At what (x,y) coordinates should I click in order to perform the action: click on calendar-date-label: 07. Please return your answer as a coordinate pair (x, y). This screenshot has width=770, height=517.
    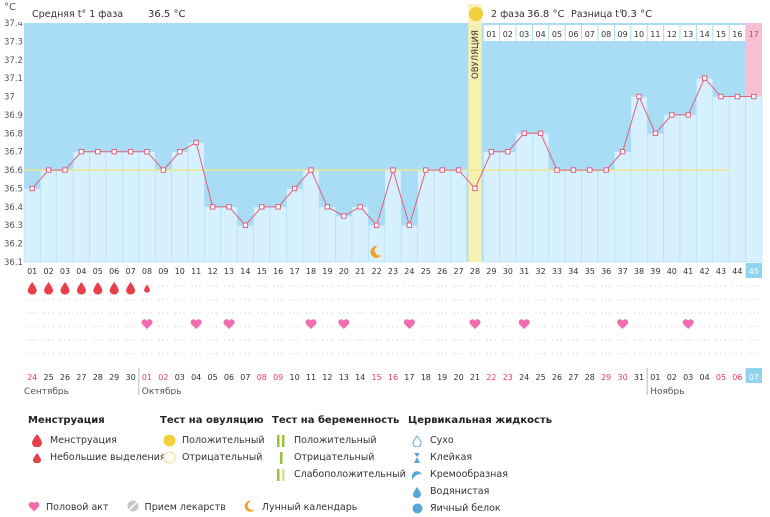
    Looking at the image, I should click on (245, 377).